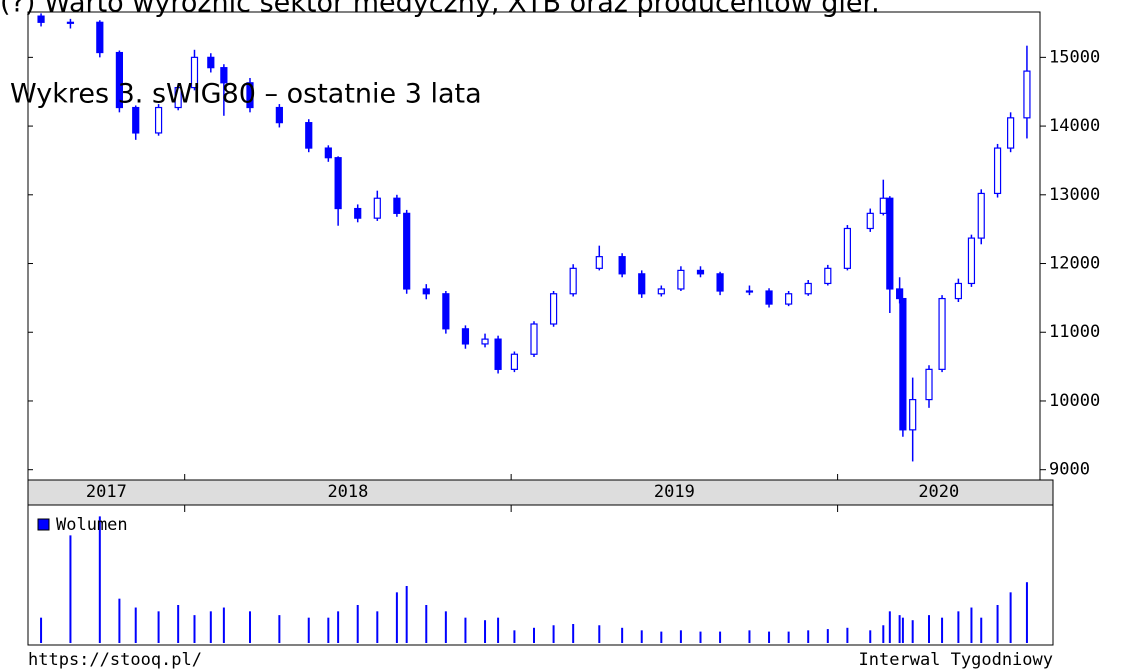 The height and width of the screenshot is (671, 1133). Describe the element at coordinates (1074, 332) in the screenshot. I see `y-tick-label: 11000` at that location.